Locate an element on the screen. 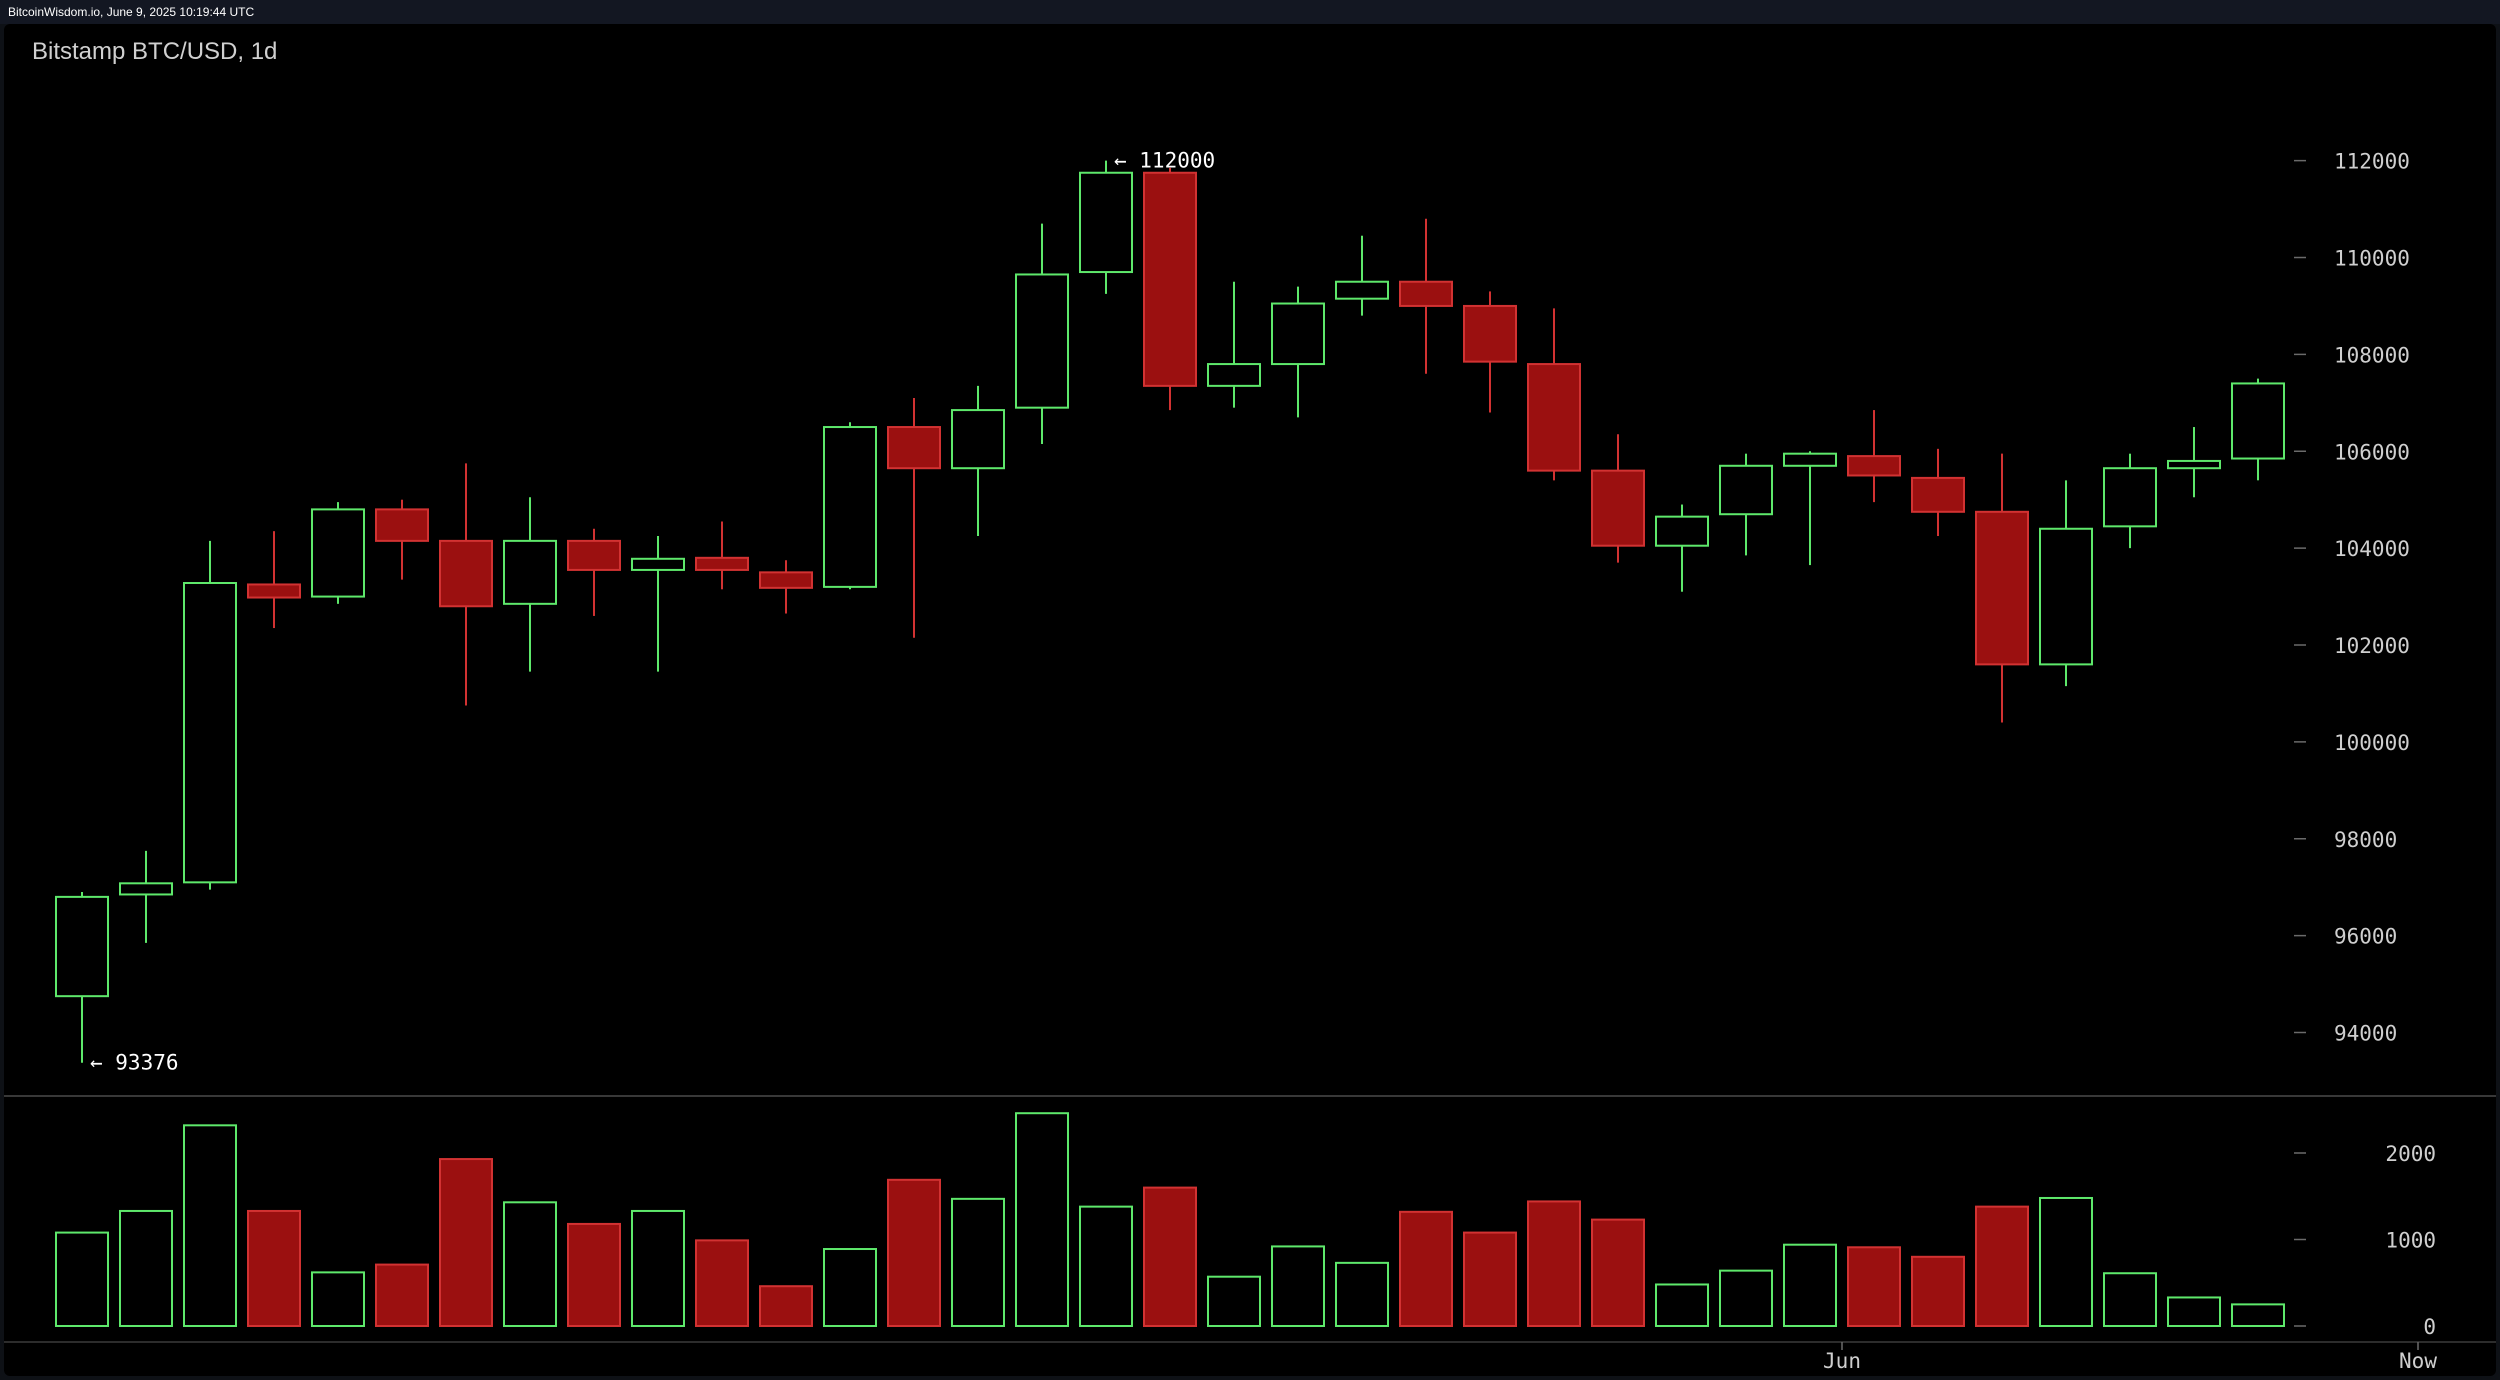 The height and width of the screenshot is (1380, 2500). price-tick-label: 96000 is located at coordinates (2365, 937).